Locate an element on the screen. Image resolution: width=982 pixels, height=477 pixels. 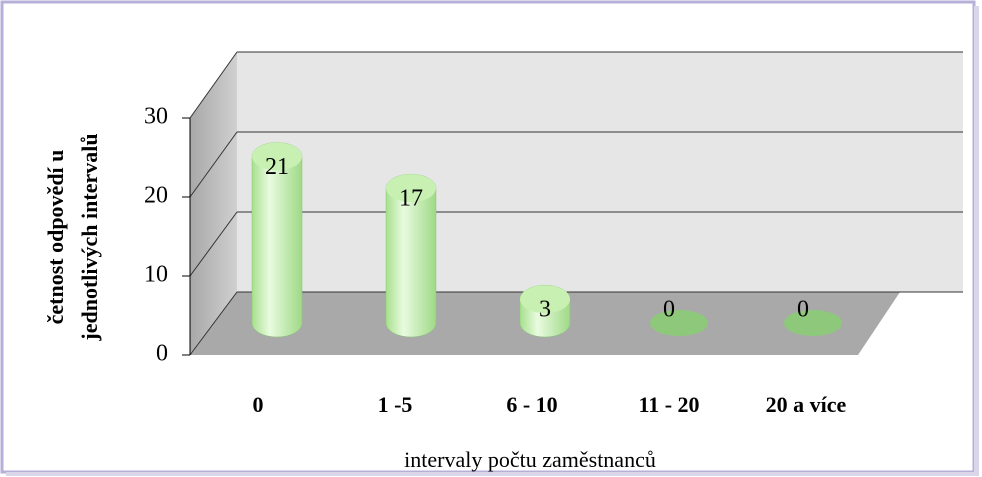
x-tick-label: 1 -5 is located at coordinates (395, 404).